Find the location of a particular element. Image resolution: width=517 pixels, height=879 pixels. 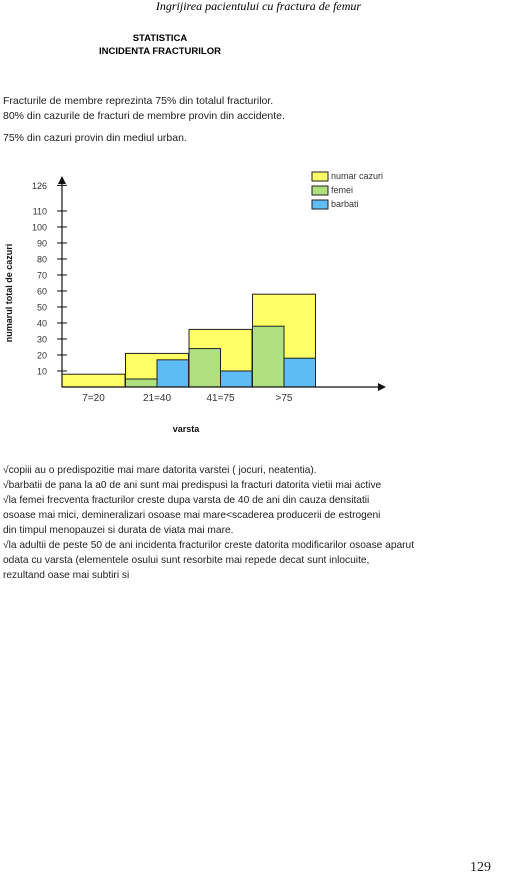

section-title: STATISTICA INCIDENTA FRACTURILOR is located at coordinates (160, 45).